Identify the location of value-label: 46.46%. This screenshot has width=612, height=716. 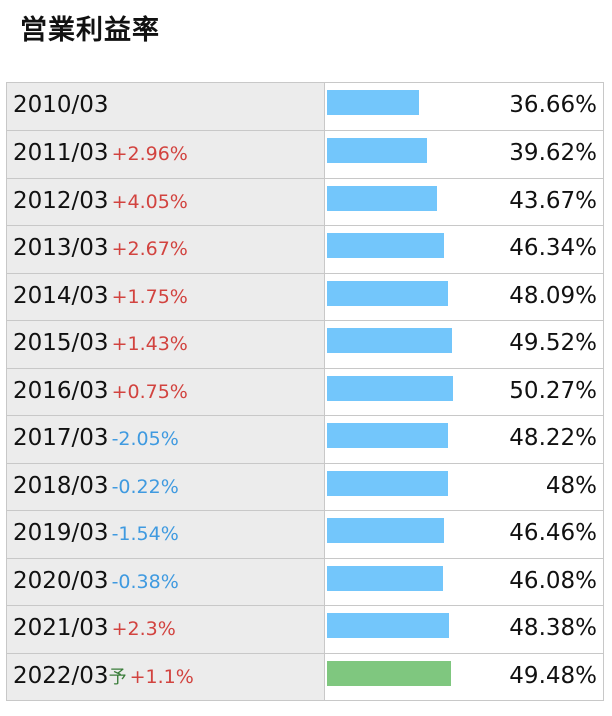
(553, 533).